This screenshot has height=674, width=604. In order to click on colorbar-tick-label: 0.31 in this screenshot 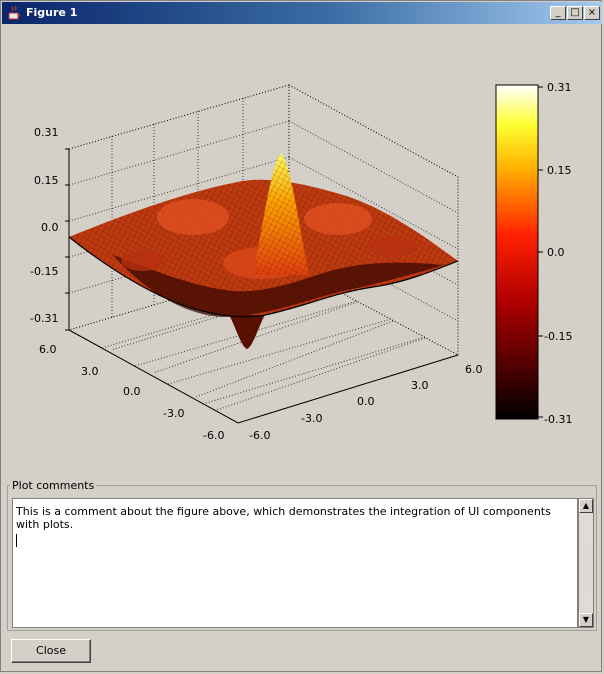, I will do `click(559, 87)`.